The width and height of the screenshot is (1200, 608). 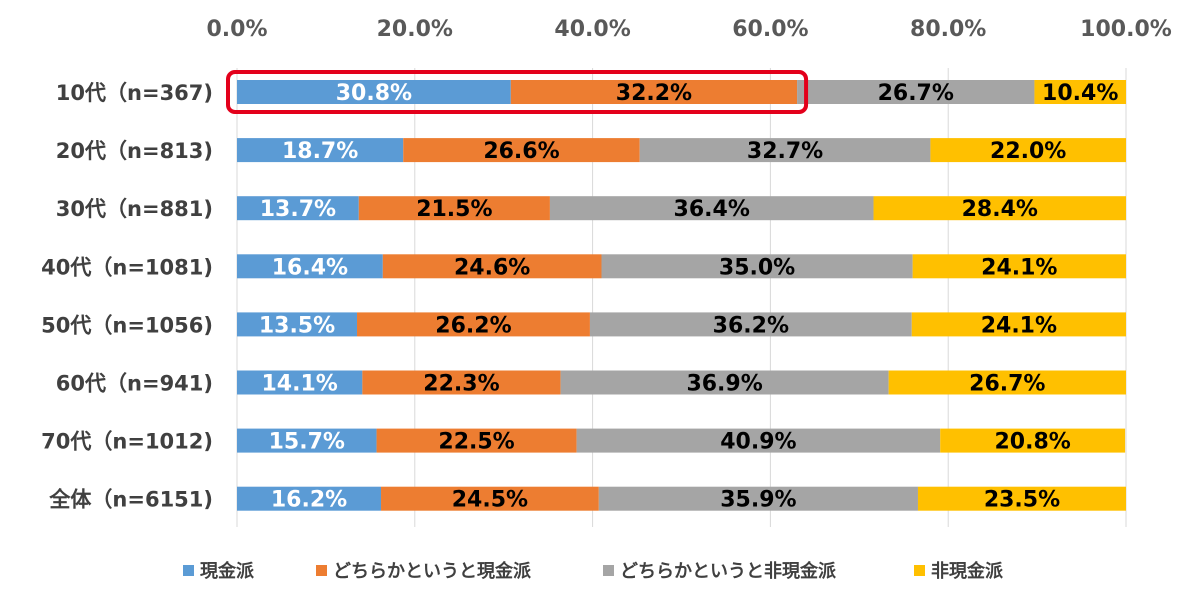 What do you see at coordinates (127, 325) in the screenshot?
I see `category-label: 50代（n=1056)` at bounding box center [127, 325].